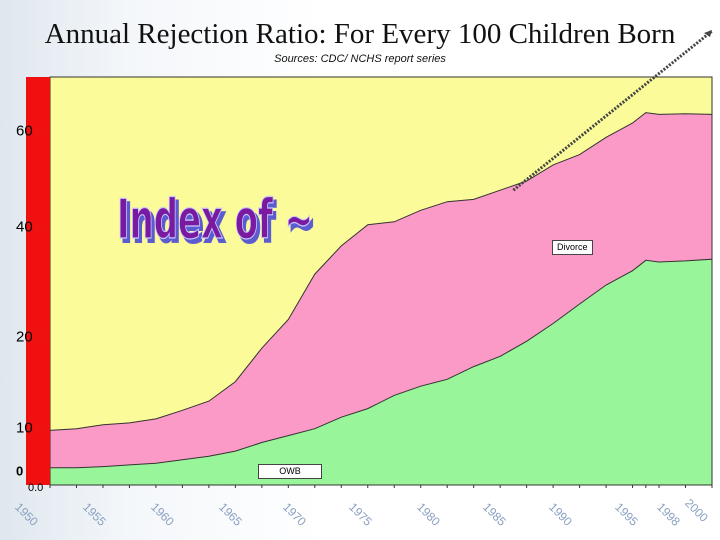 Image resolution: width=720 pixels, height=540 pixels. I want to click on index-wordart-text: Index of ~, so click(215, 219).